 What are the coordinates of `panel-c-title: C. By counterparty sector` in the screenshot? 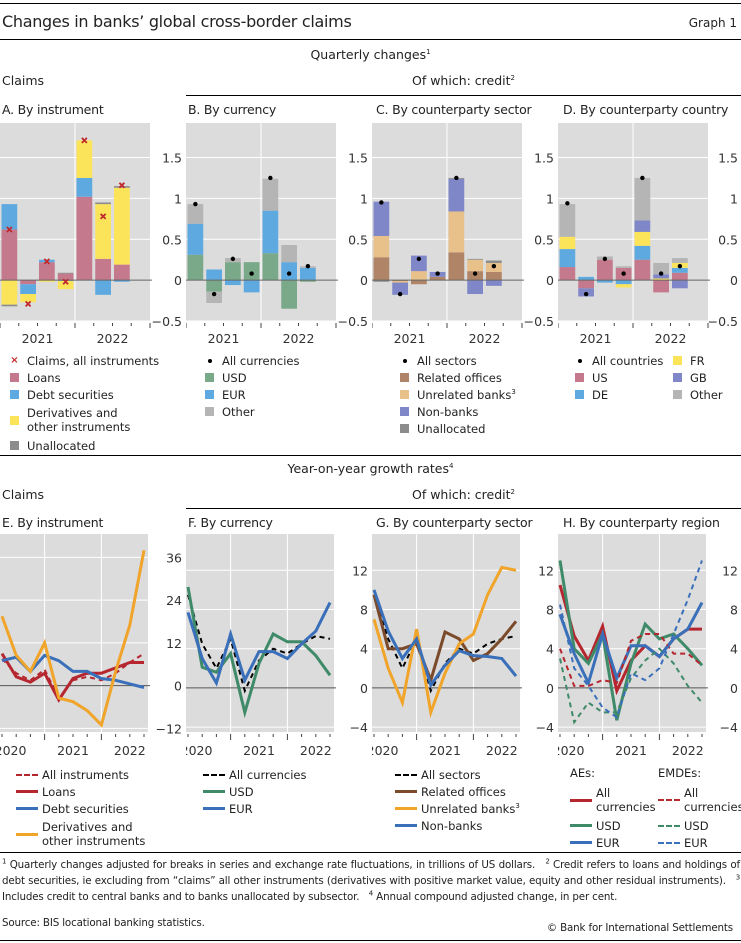 It's located at (454, 109).